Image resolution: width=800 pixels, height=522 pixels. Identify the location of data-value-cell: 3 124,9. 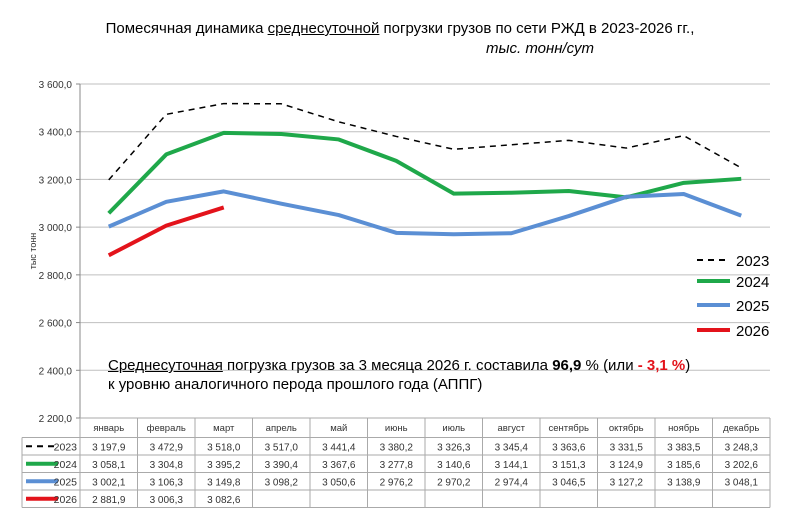
(627, 465).